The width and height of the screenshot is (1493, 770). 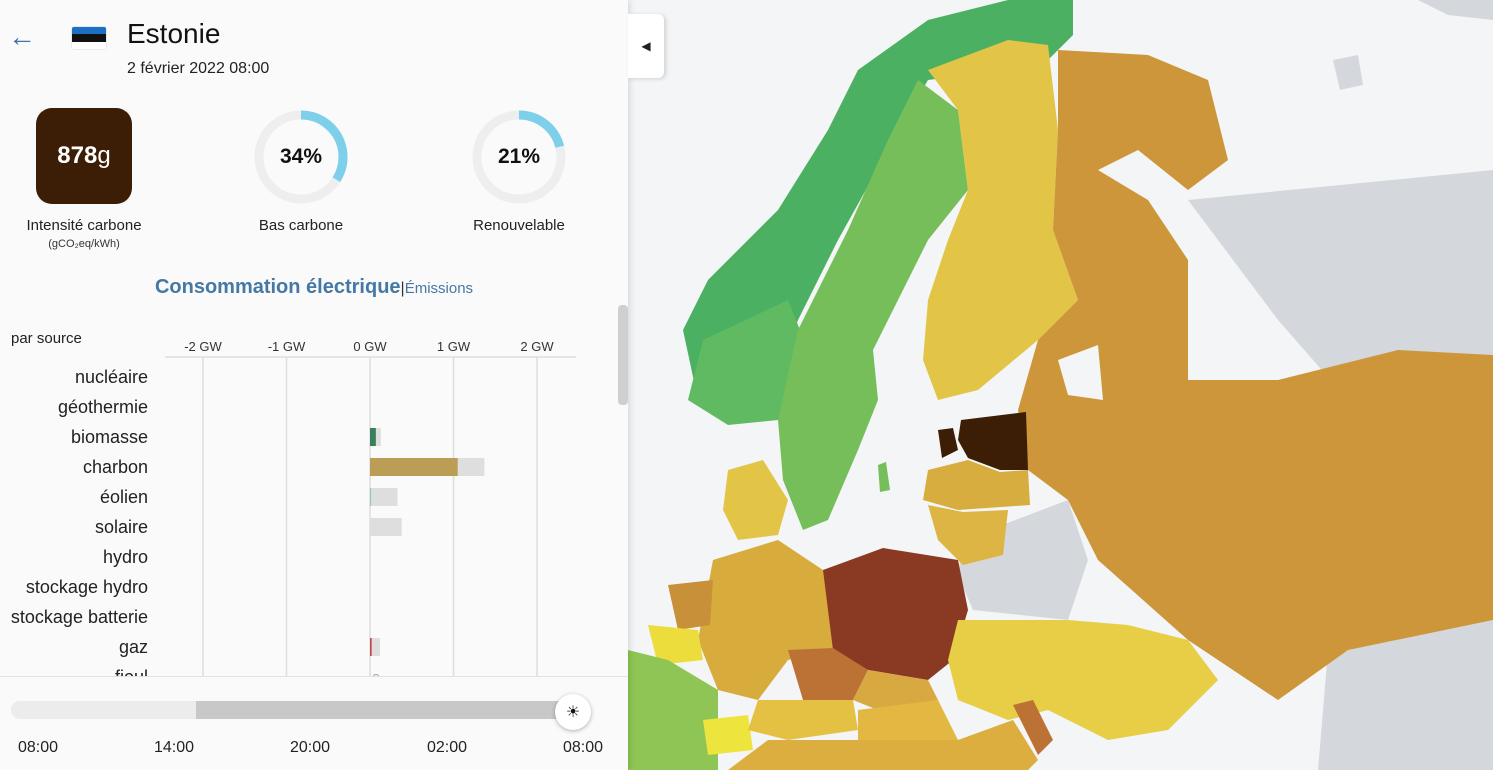 I want to click on sun-icon: ☀, so click(x=573, y=712).